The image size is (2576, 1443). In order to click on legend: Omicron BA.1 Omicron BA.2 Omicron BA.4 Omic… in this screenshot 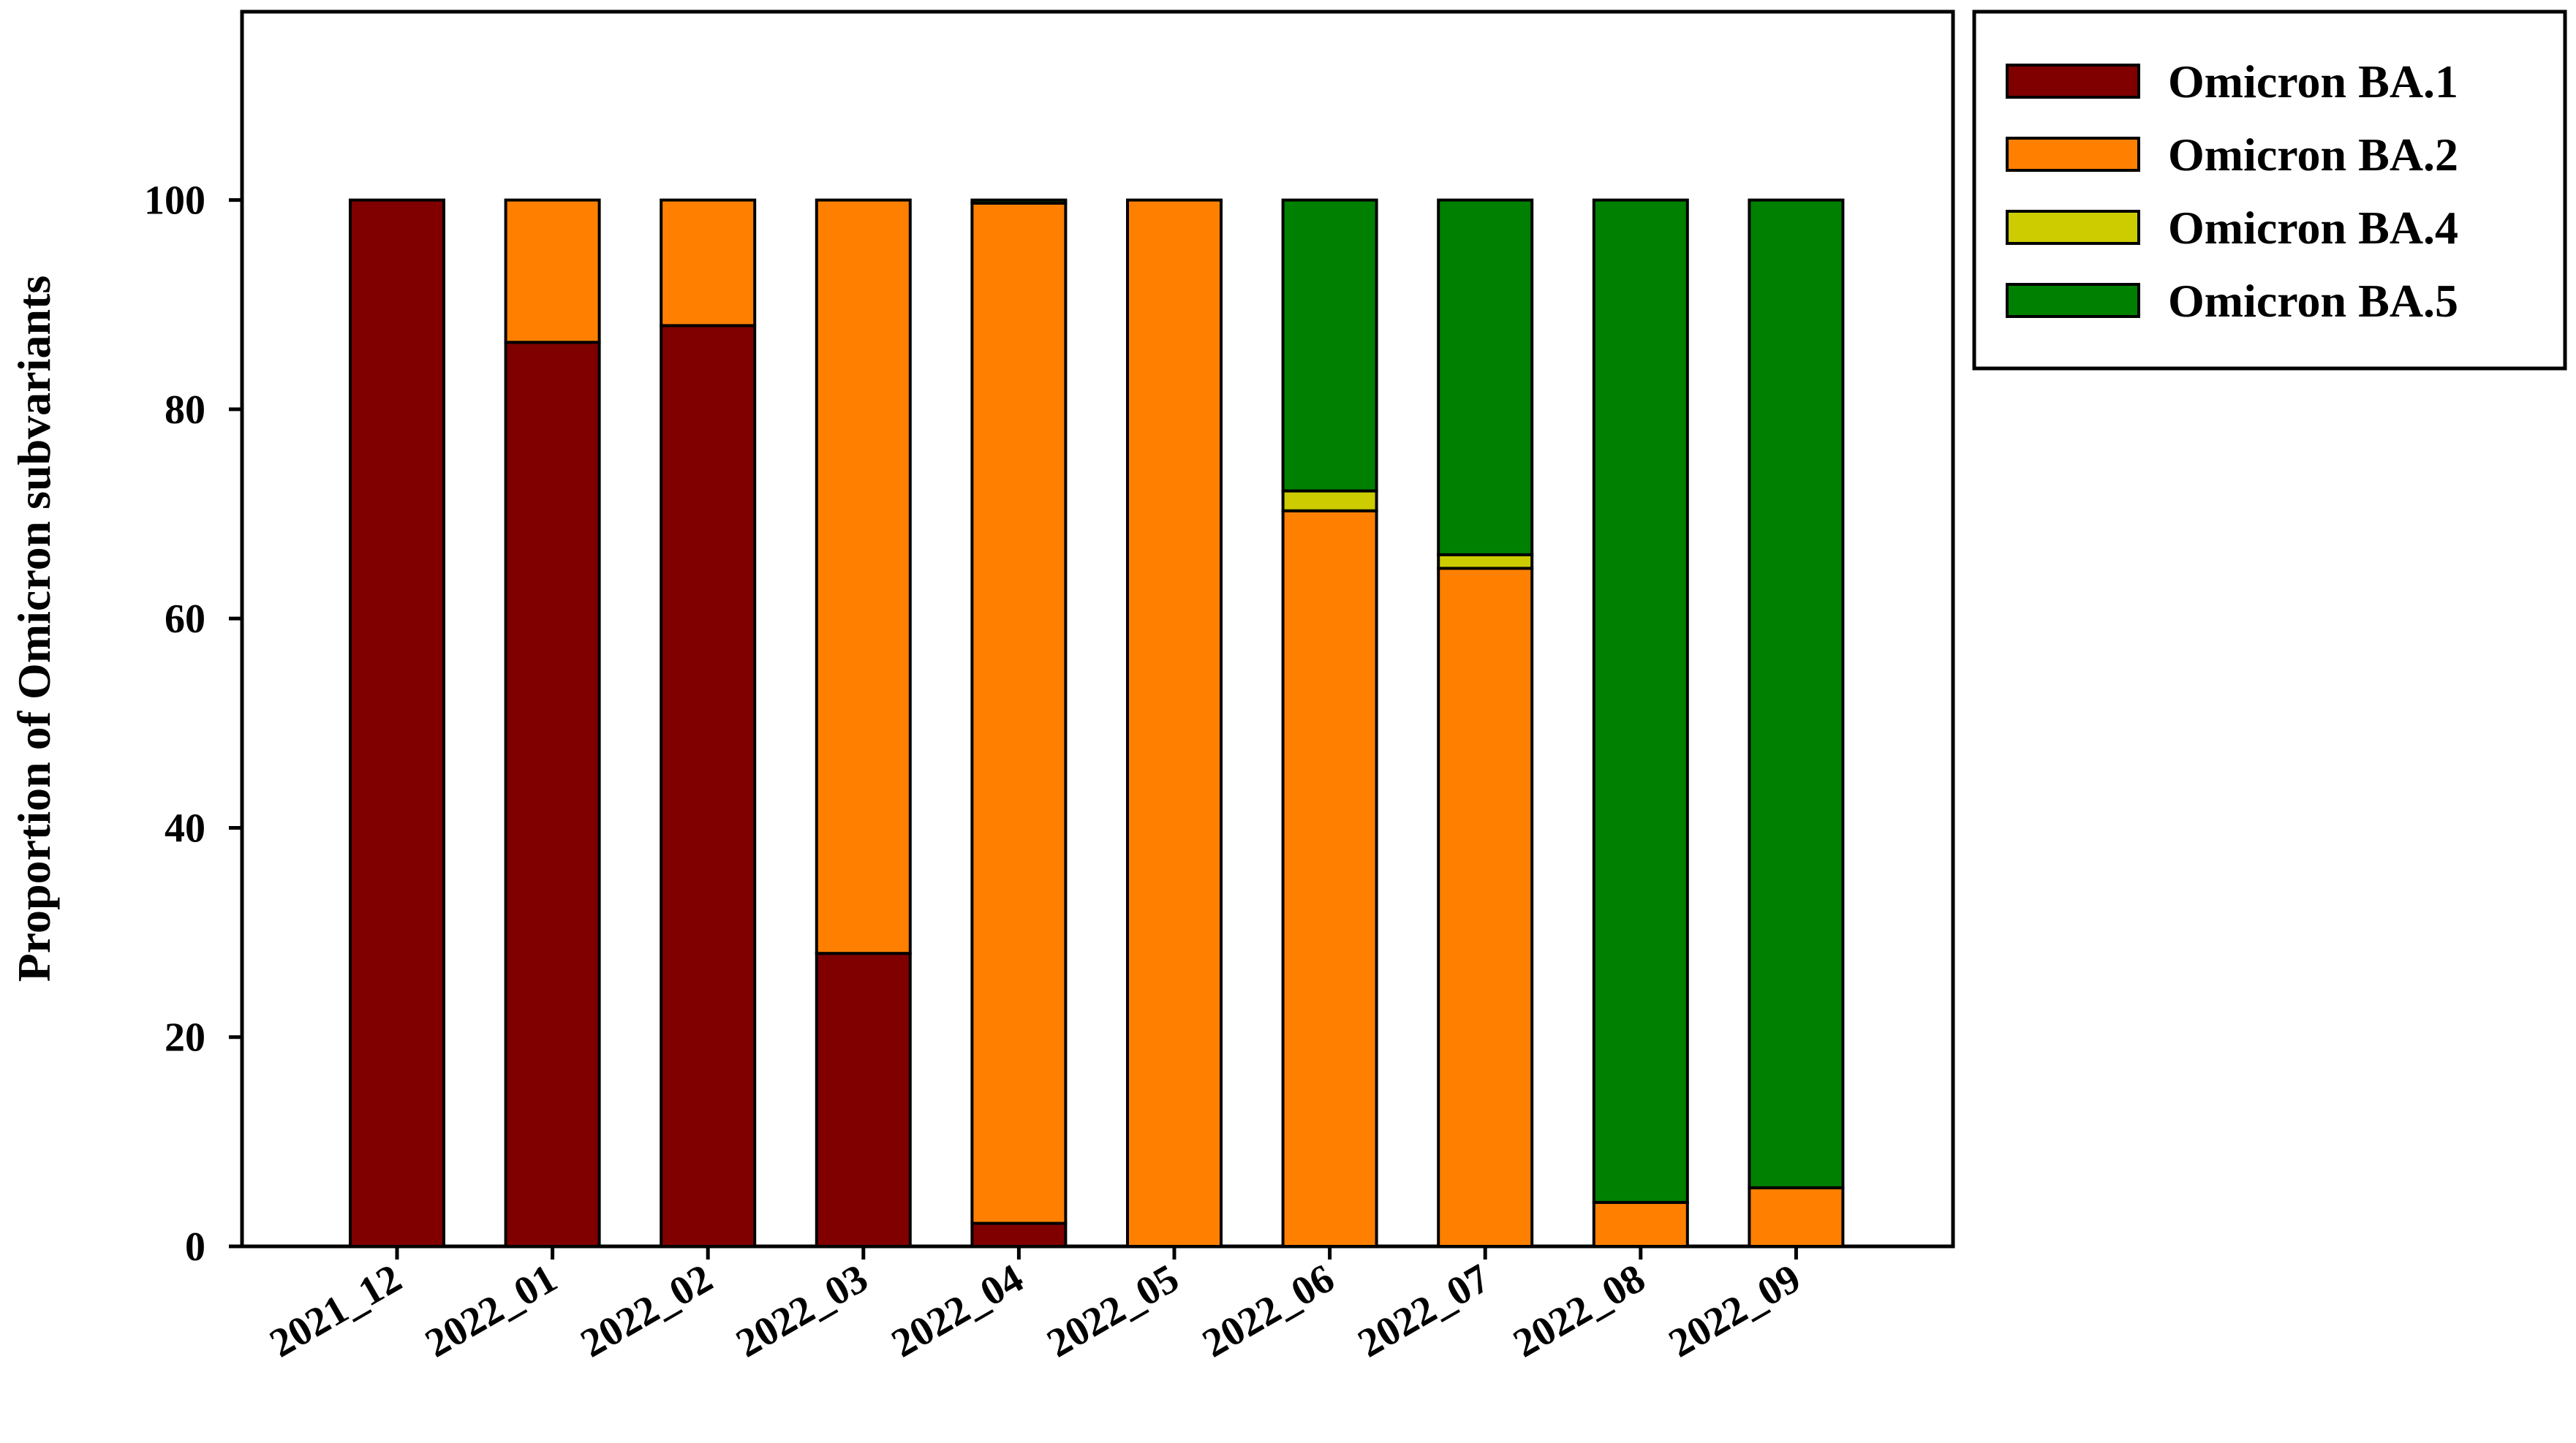, I will do `click(2269, 191)`.